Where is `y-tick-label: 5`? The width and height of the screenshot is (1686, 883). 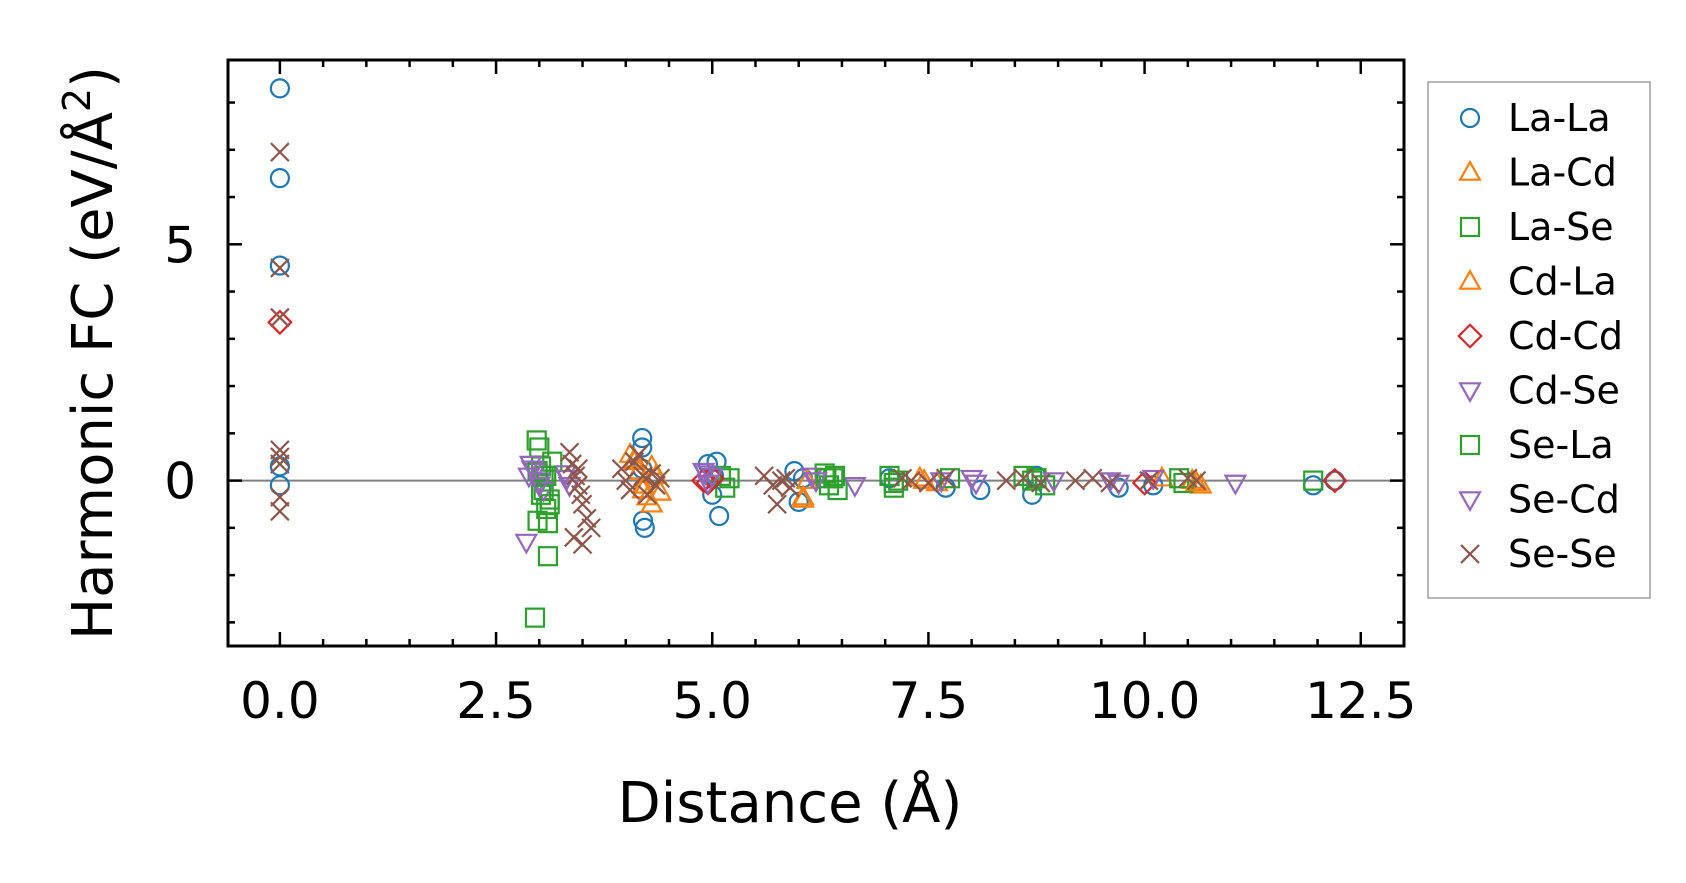 y-tick-label: 5 is located at coordinates (180, 245).